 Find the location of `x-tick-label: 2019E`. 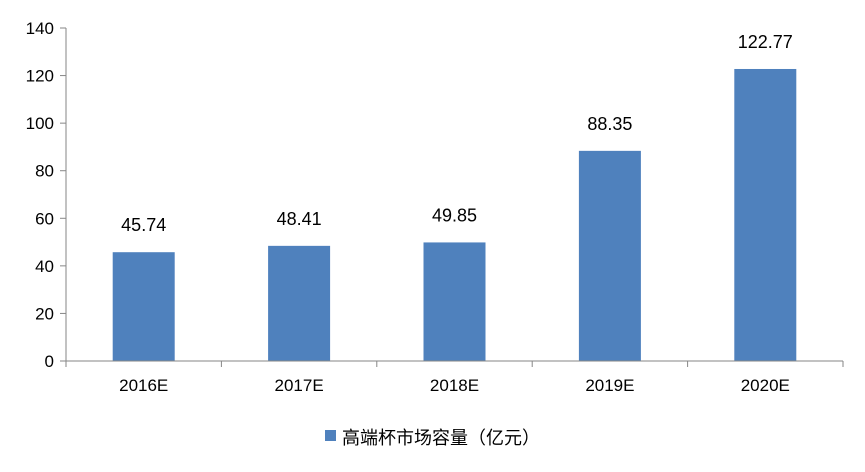

x-tick-label: 2019E is located at coordinates (609, 385).